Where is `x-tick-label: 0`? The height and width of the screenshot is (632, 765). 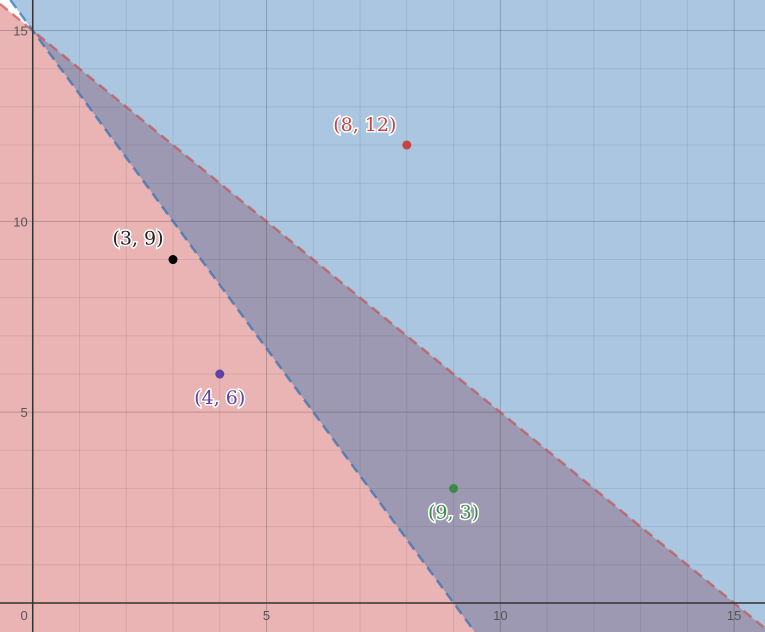 x-tick-label: 0 is located at coordinates (23, 615).